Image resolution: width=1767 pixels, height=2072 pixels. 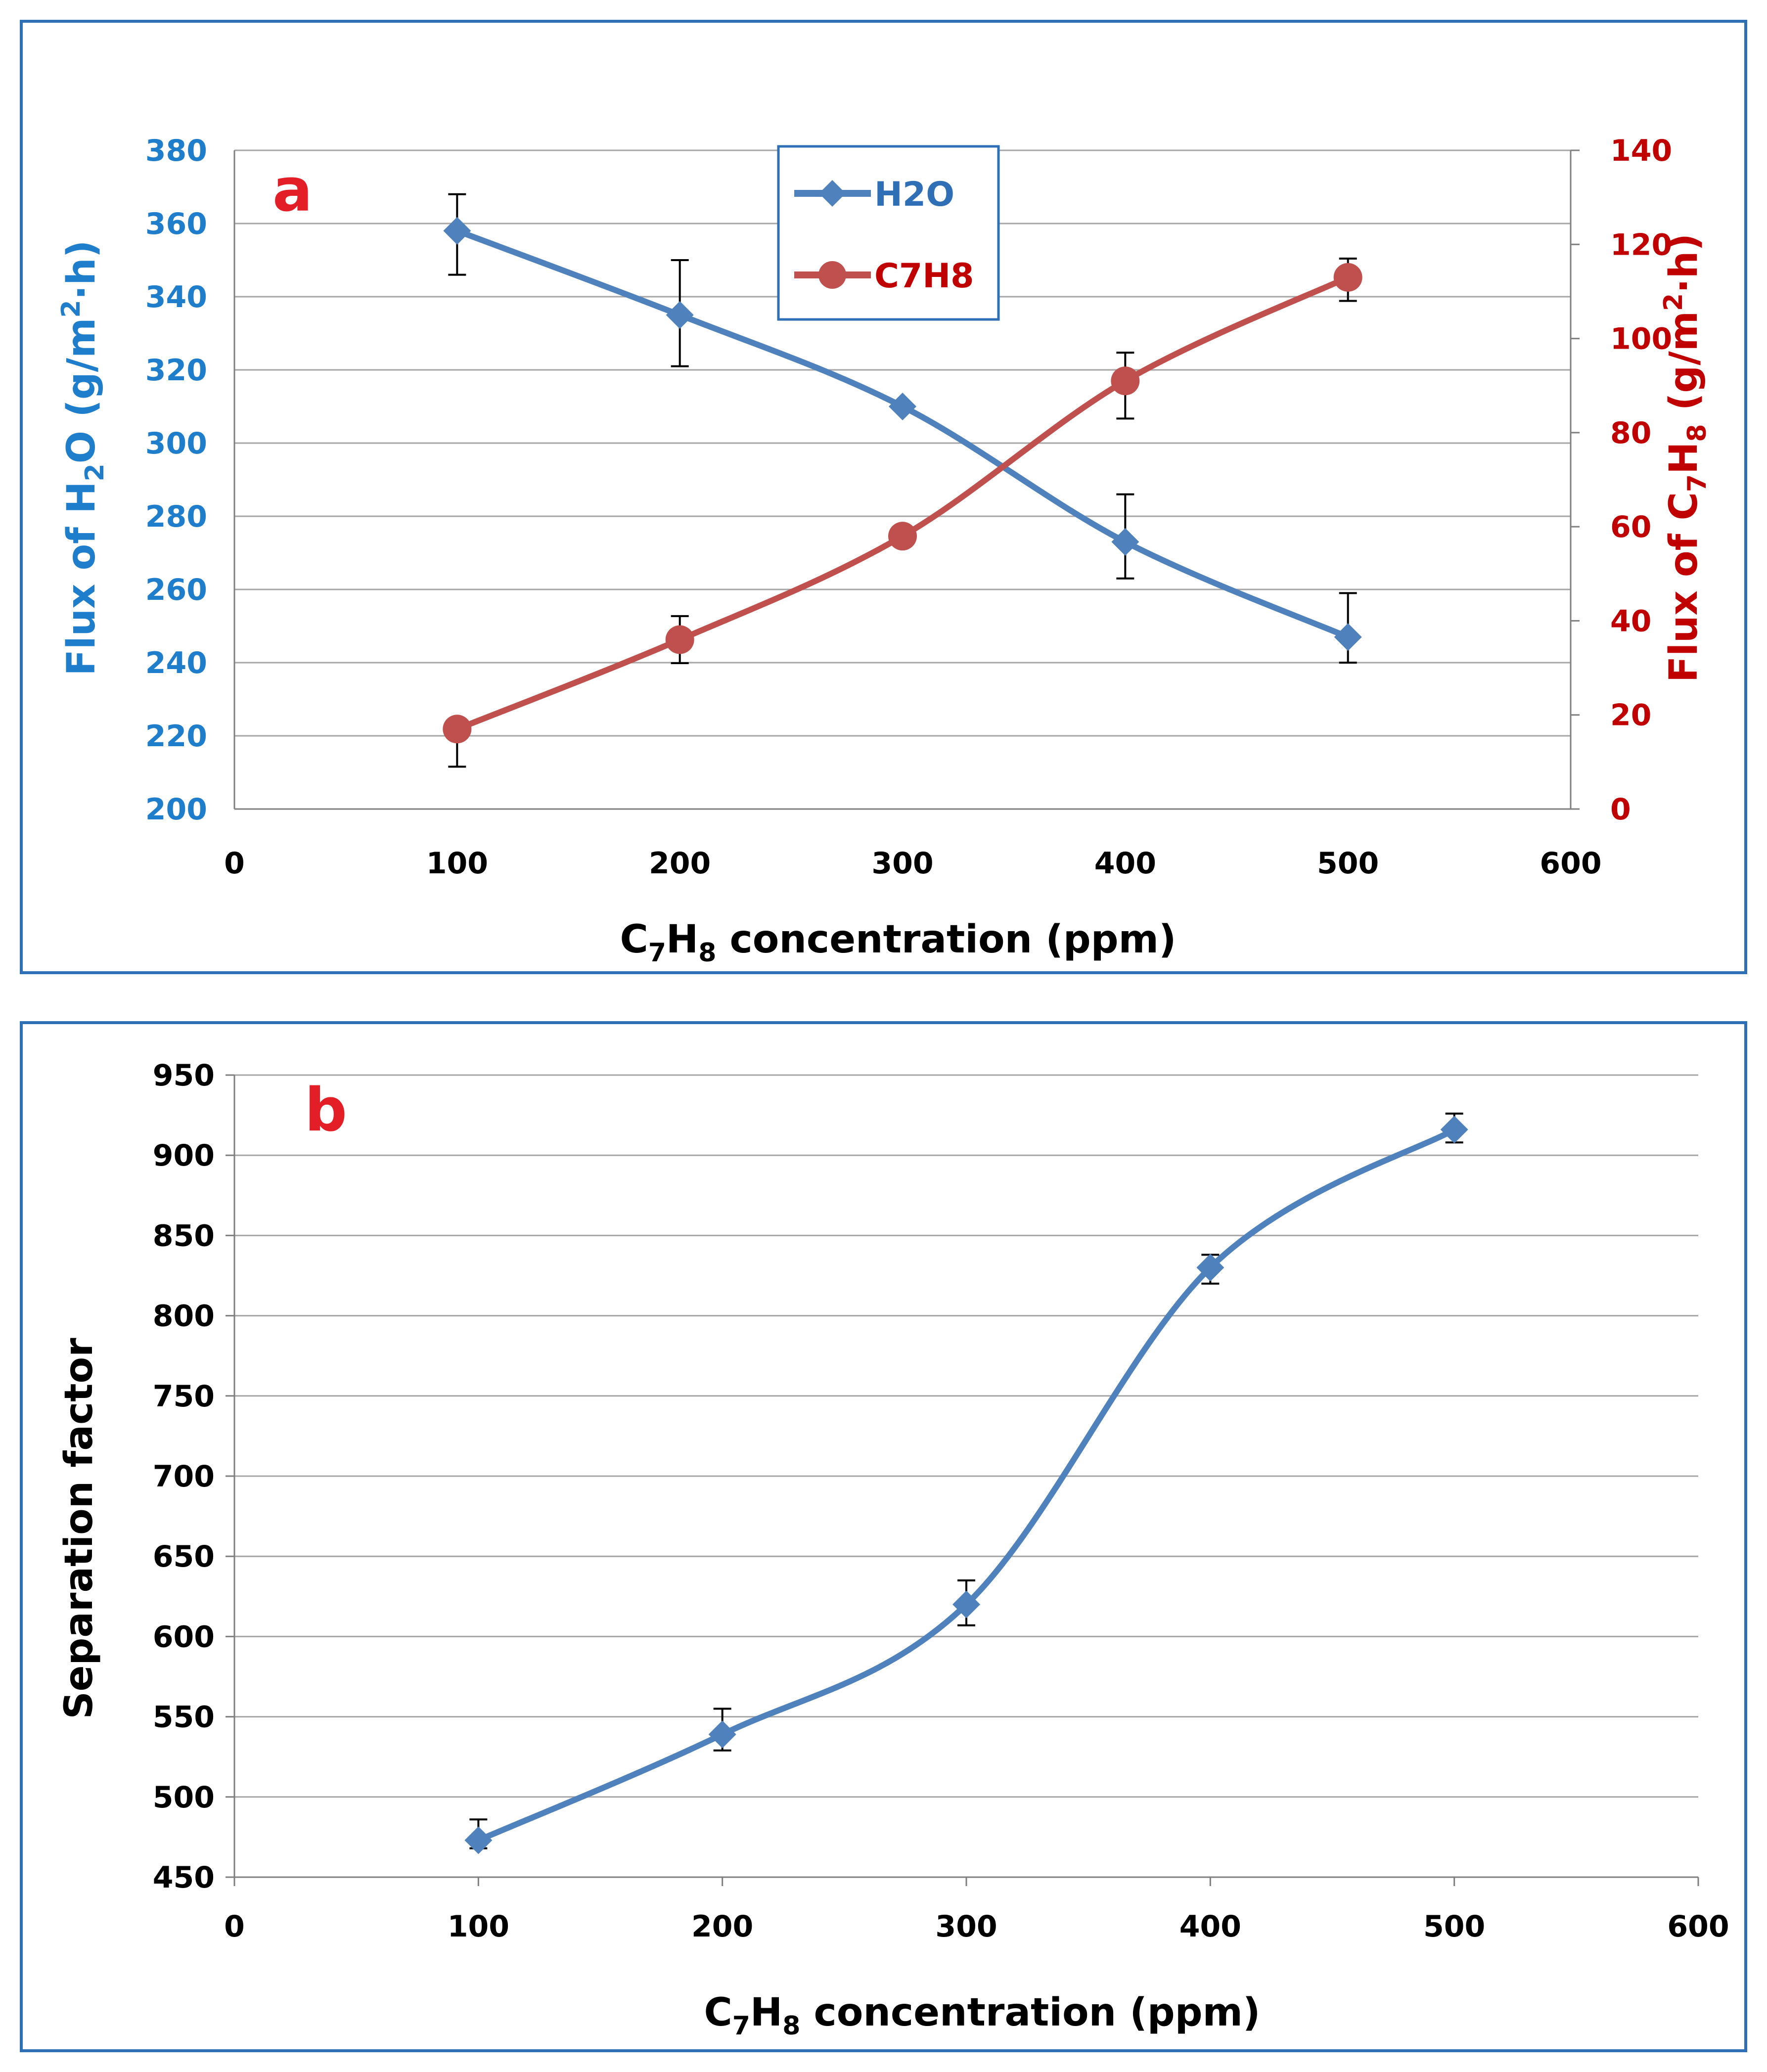 What do you see at coordinates (457, 863) in the screenshot?
I see `x-tick-a-100: 100` at bounding box center [457, 863].